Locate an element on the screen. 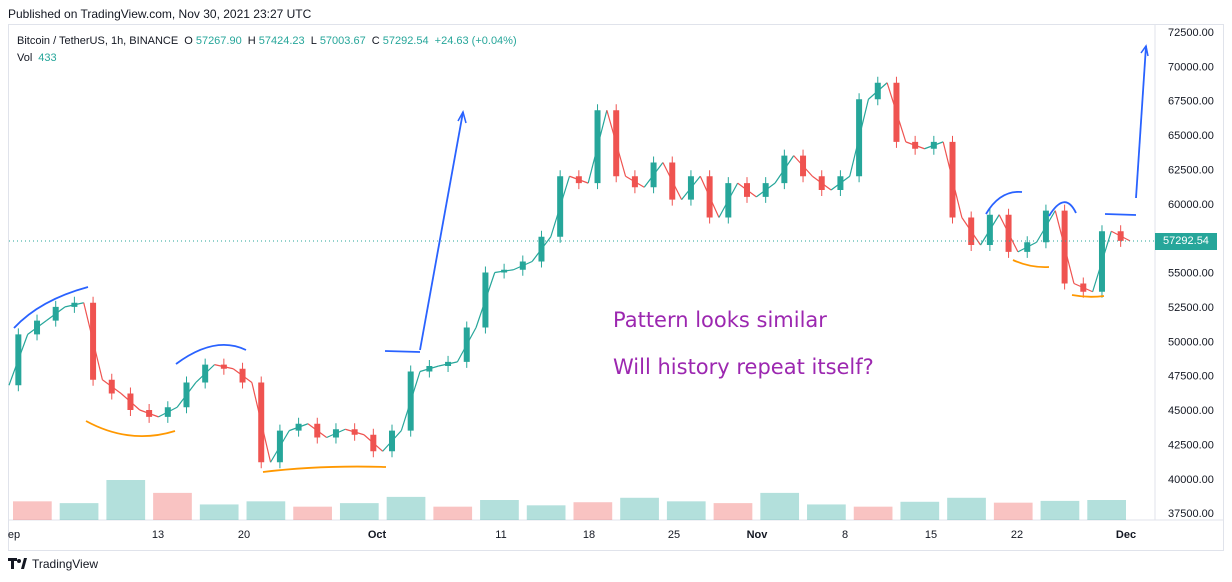  legend-symbol: Bitcoin / TetherUS, 1h, BINANCE is located at coordinates (98, 41).